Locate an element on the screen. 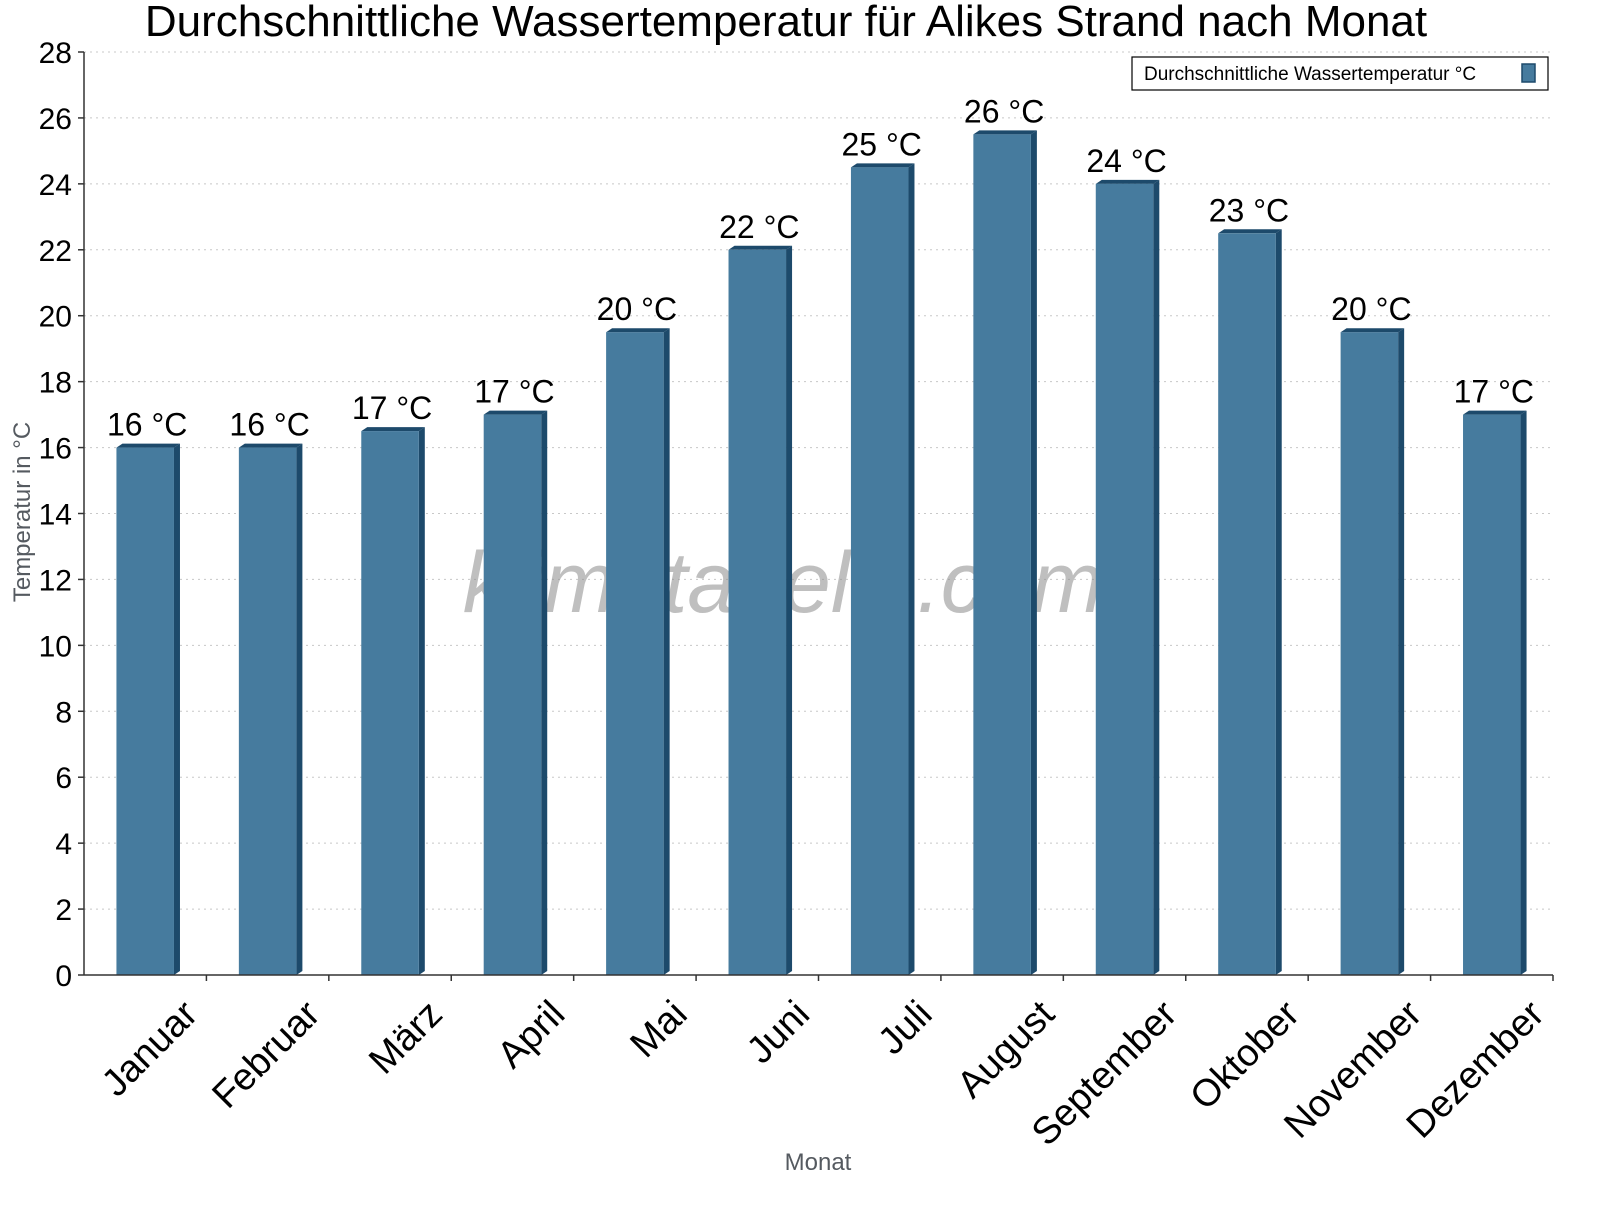 The width and height of the screenshot is (1600, 1205). x-tick-label: Februar is located at coordinates (267, 1055).